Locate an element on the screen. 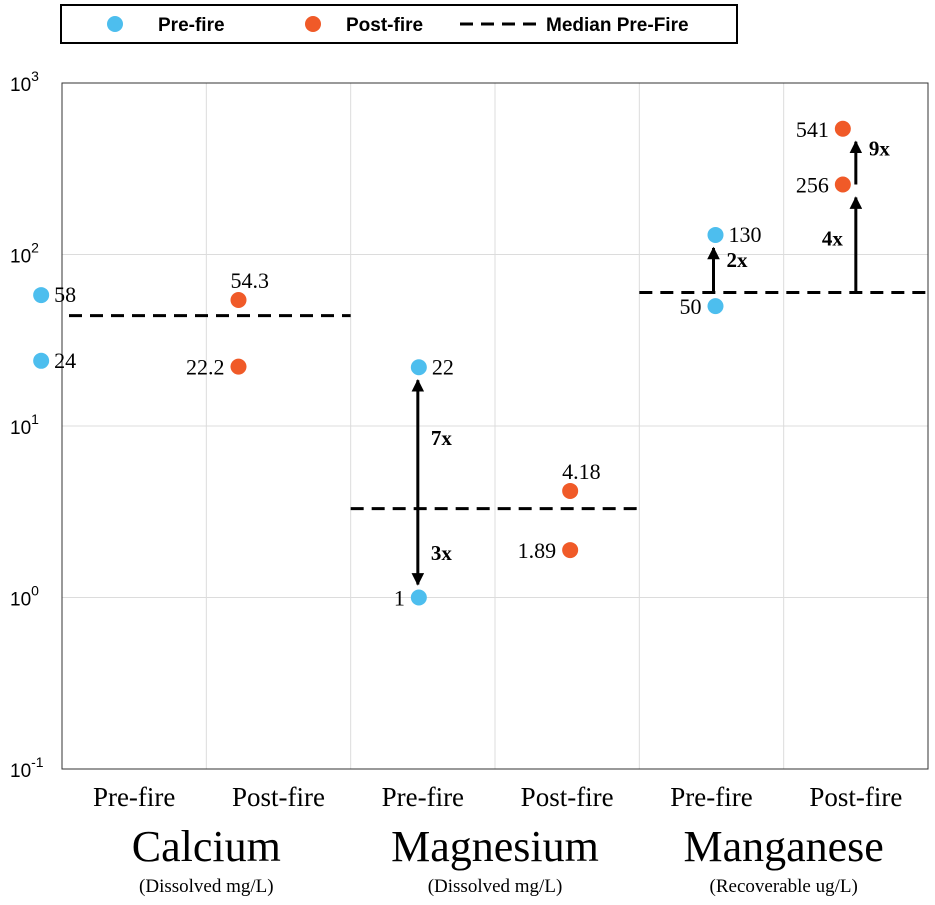  y-tick-exponent: 3 is located at coordinates (35, 76).